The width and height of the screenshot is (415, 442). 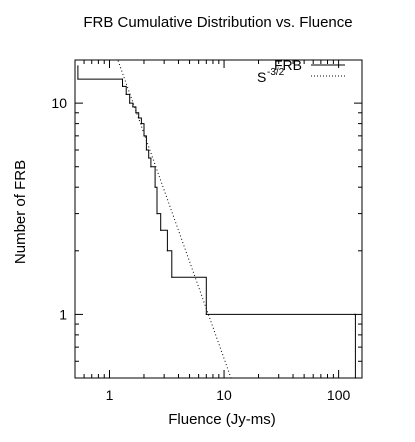 I want to click on y-tick-label: 1, so click(x=63, y=314).